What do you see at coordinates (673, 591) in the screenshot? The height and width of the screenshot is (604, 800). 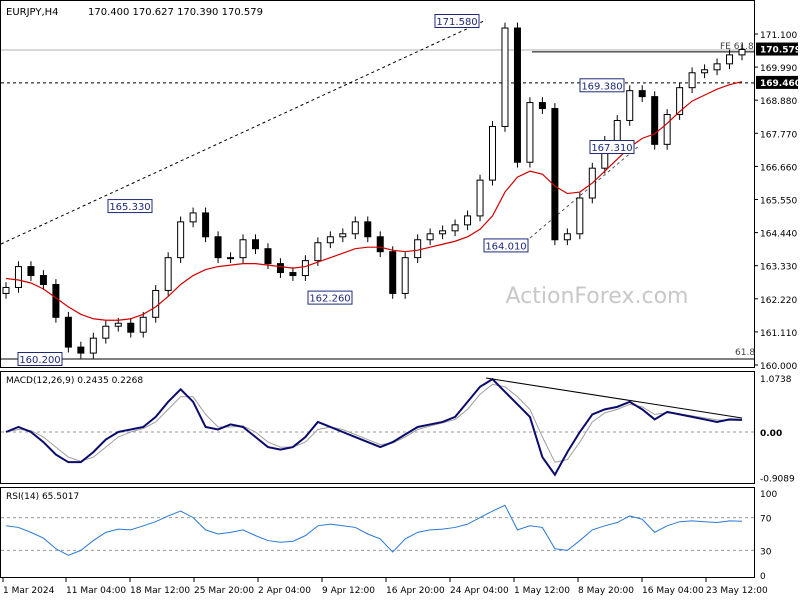 I see `time-tick-label: 16 May 04:00` at bounding box center [673, 591].